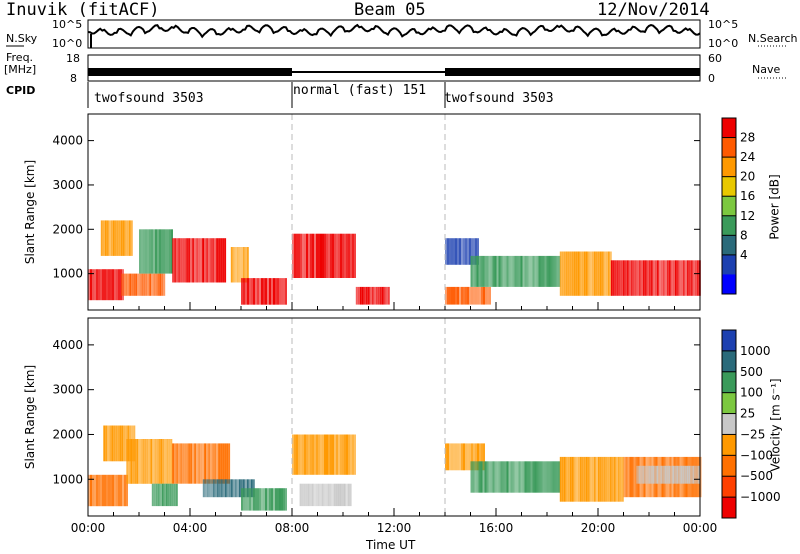 The image size is (800, 554). Describe the element at coordinates (149, 98) in the screenshot. I see `cpid-segment-1: twofsound 3503` at that location.